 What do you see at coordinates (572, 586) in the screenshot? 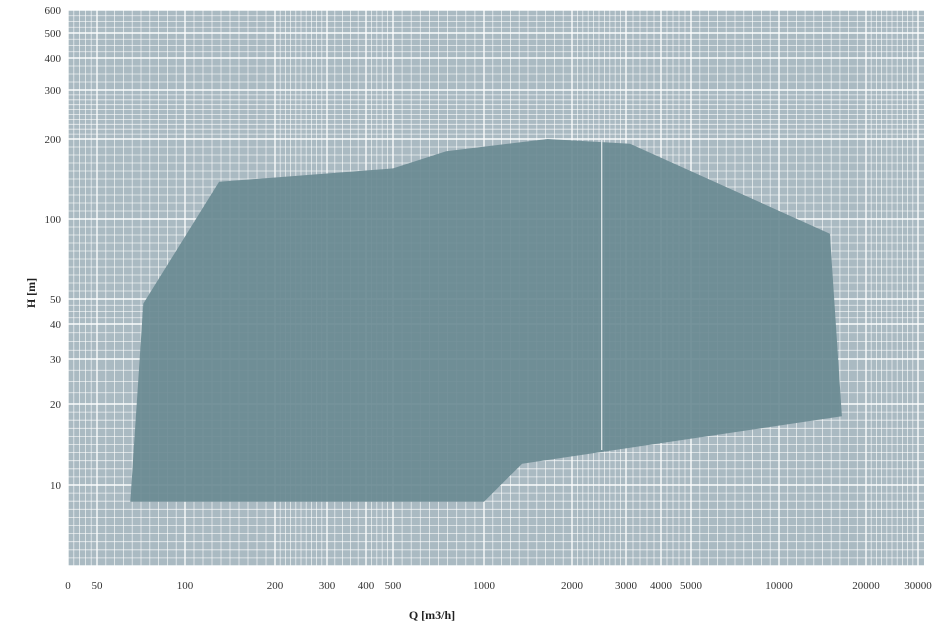
I see `x-tick-label: 2000` at bounding box center [572, 586].